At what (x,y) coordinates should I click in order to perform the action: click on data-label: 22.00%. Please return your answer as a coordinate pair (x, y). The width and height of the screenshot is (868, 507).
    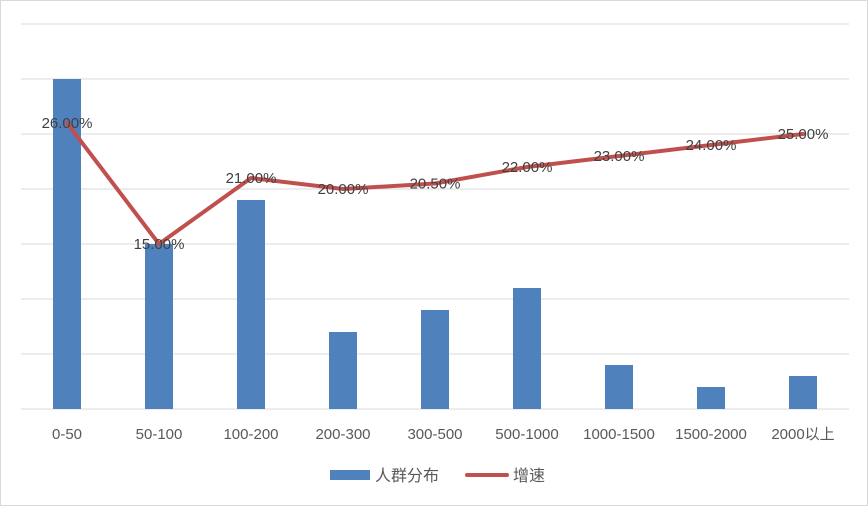
    Looking at the image, I should click on (527, 167).